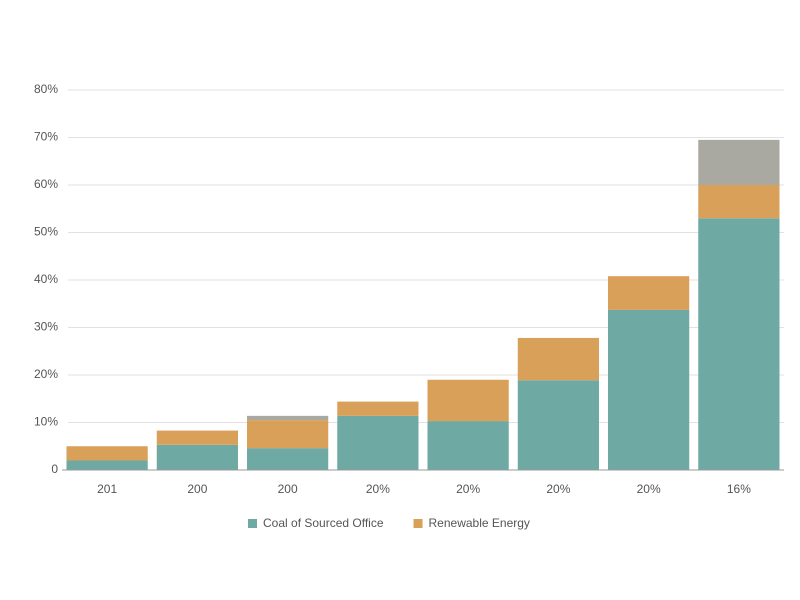 Image resolution: width=800 pixels, height=600 pixels. What do you see at coordinates (323, 523) in the screenshot?
I see `legend-label: Coal of Sourced Office` at bounding box center [323, 523].